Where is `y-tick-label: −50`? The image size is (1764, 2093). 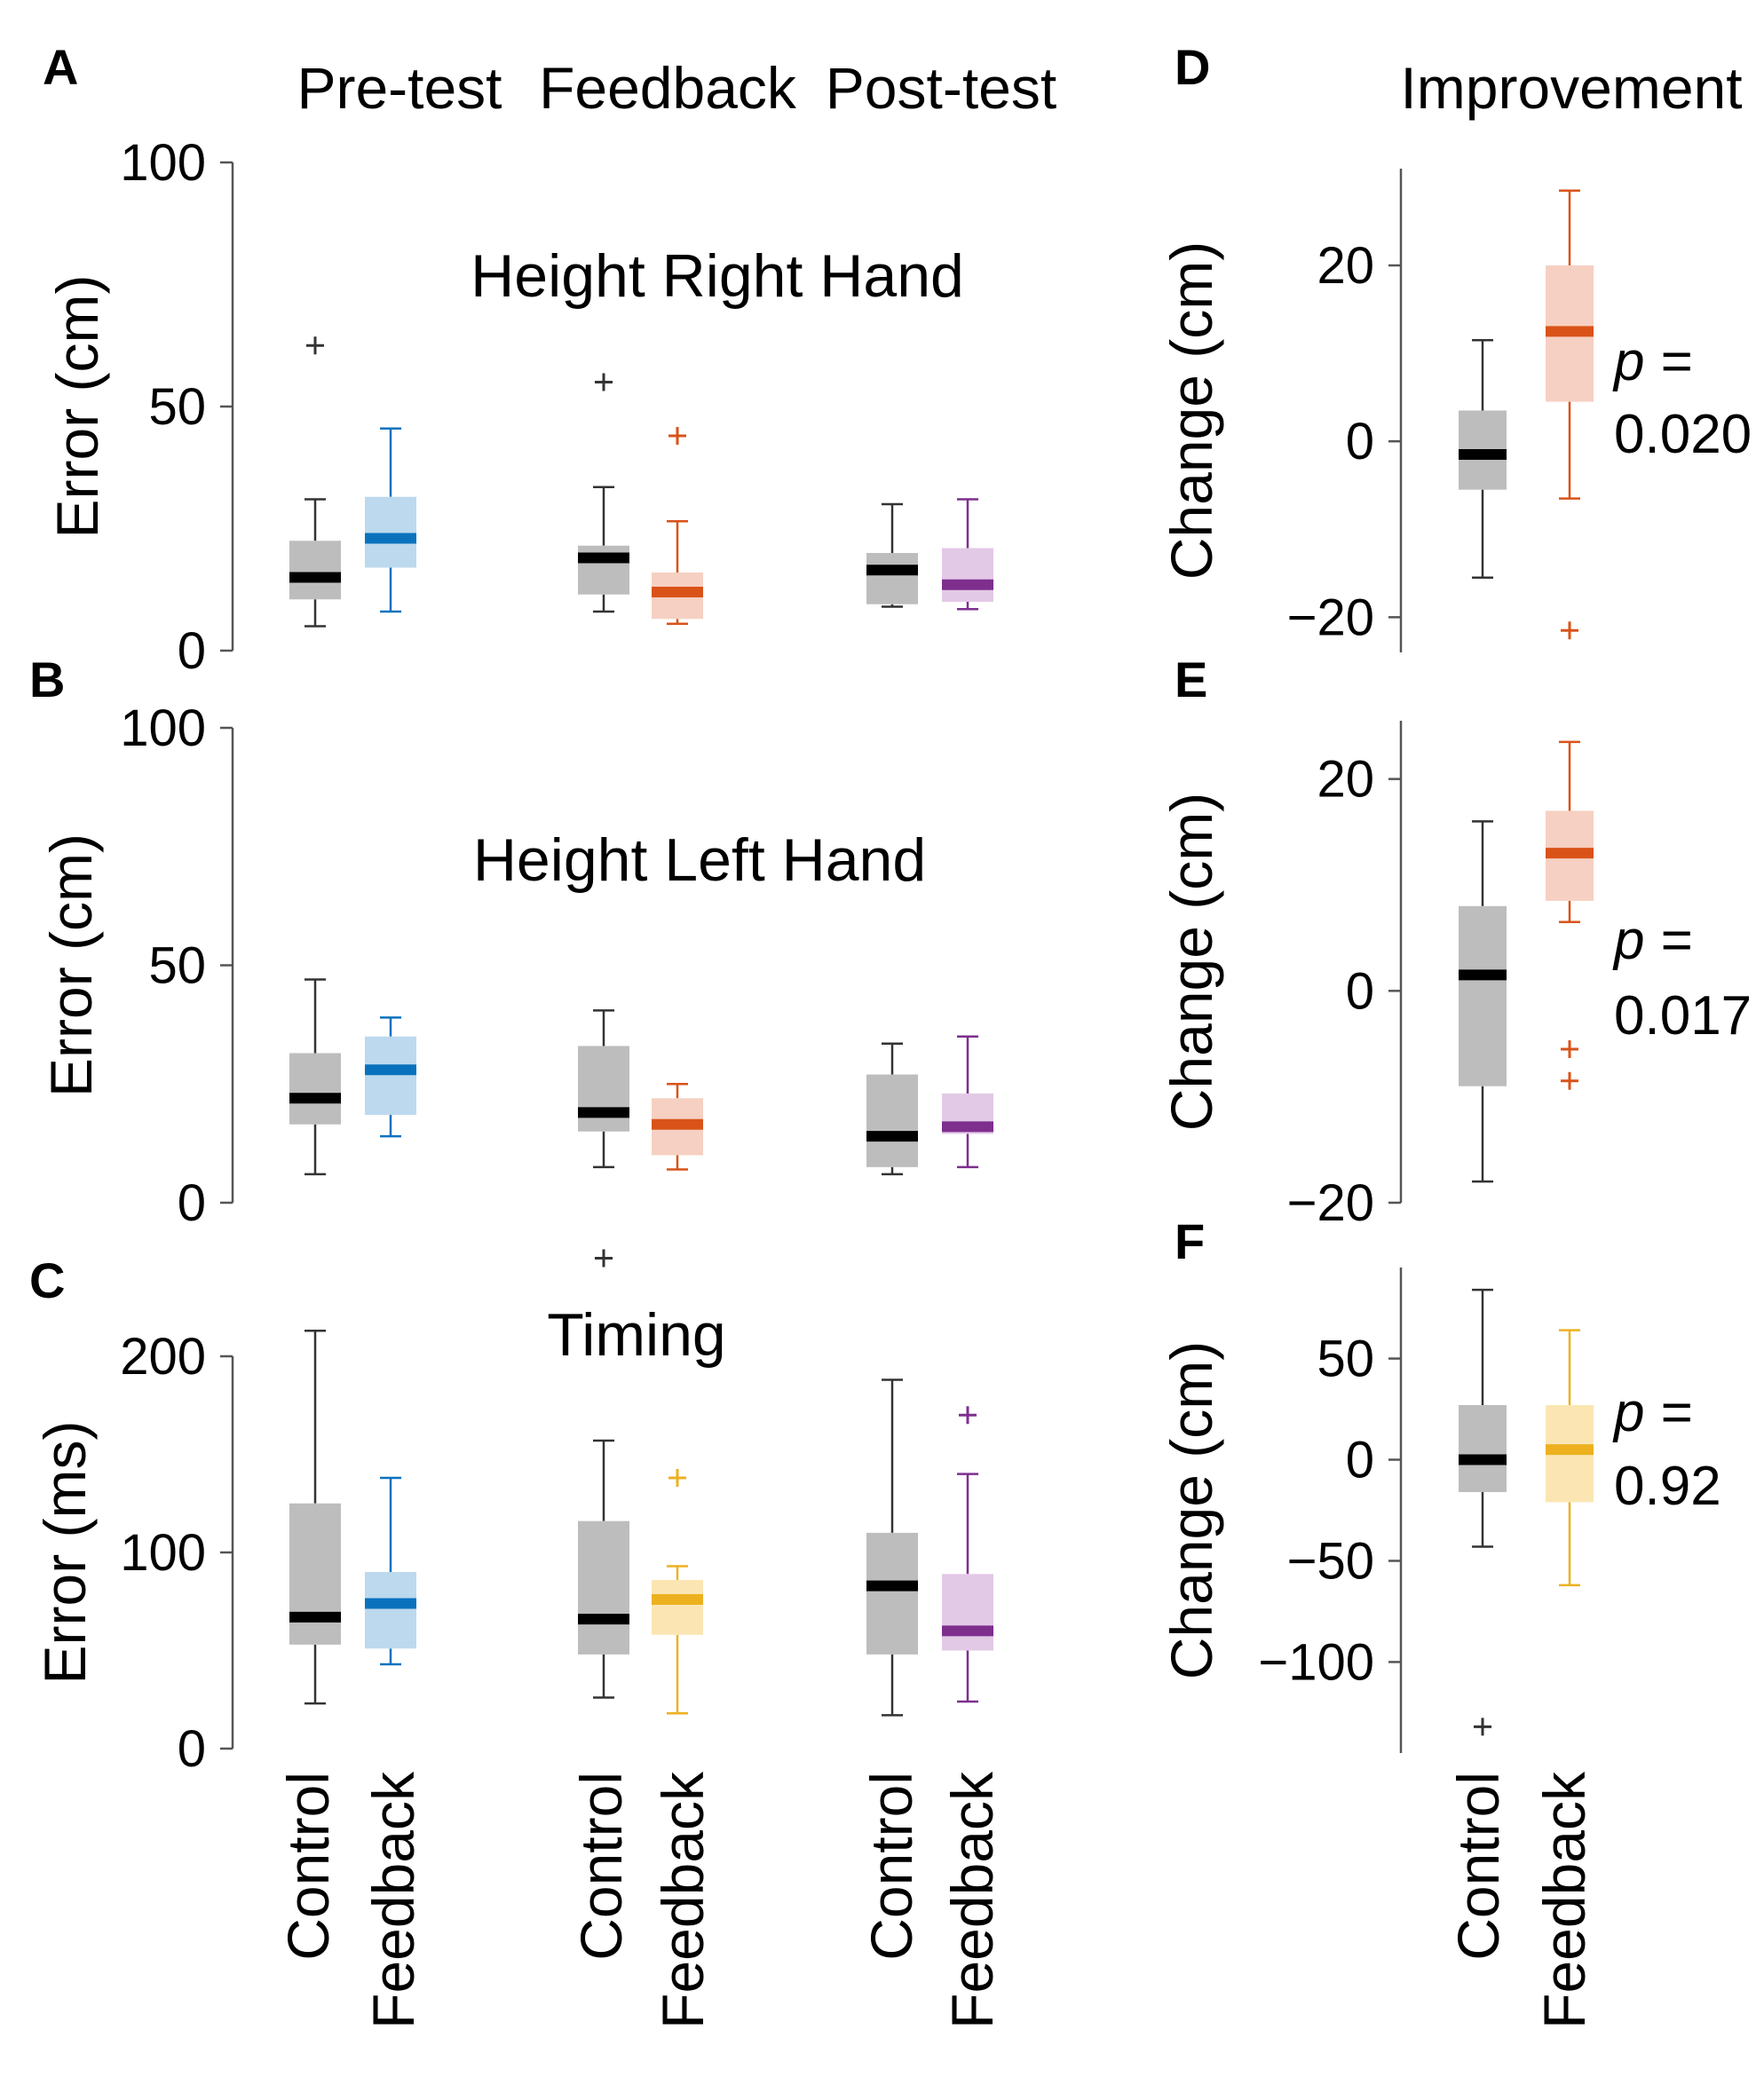 y-tick-label: −50 is located at coordinates (1330, 1561).